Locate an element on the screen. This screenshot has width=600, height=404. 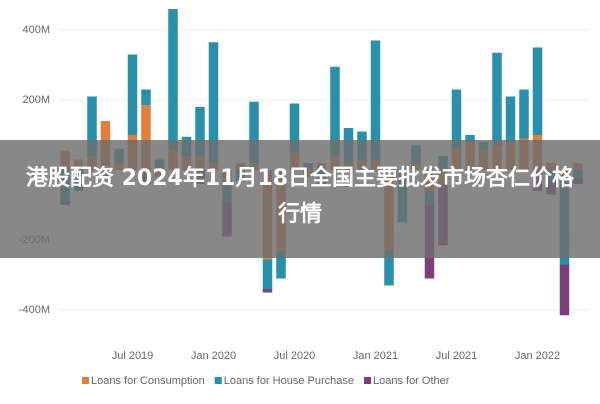
legend-label: Loans for House Purchase is located at coordinates (289, 381).